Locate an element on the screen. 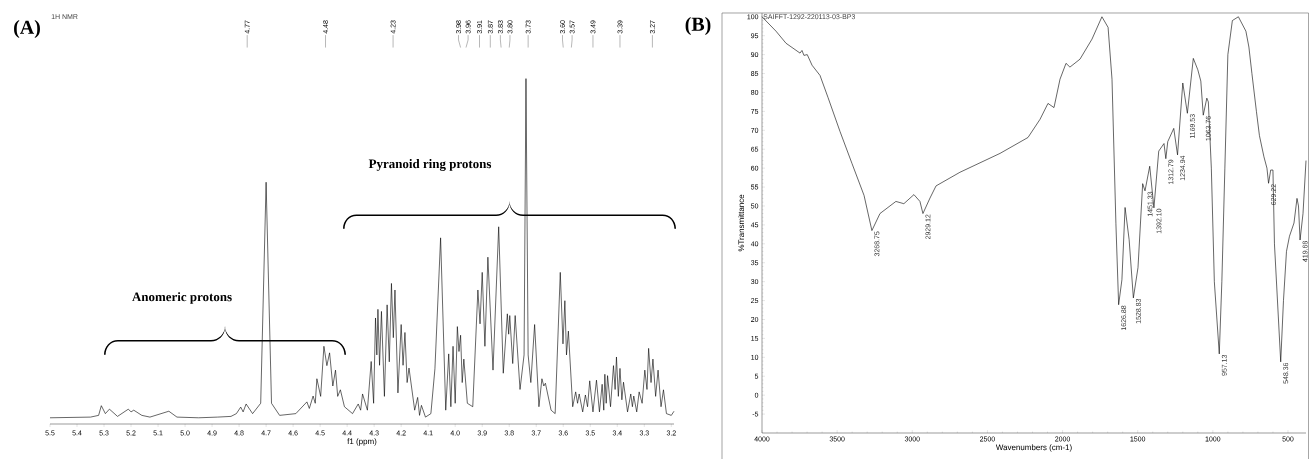 The image size is (1309, 459). chart-title: (B) is located at coordinates (698, 26).